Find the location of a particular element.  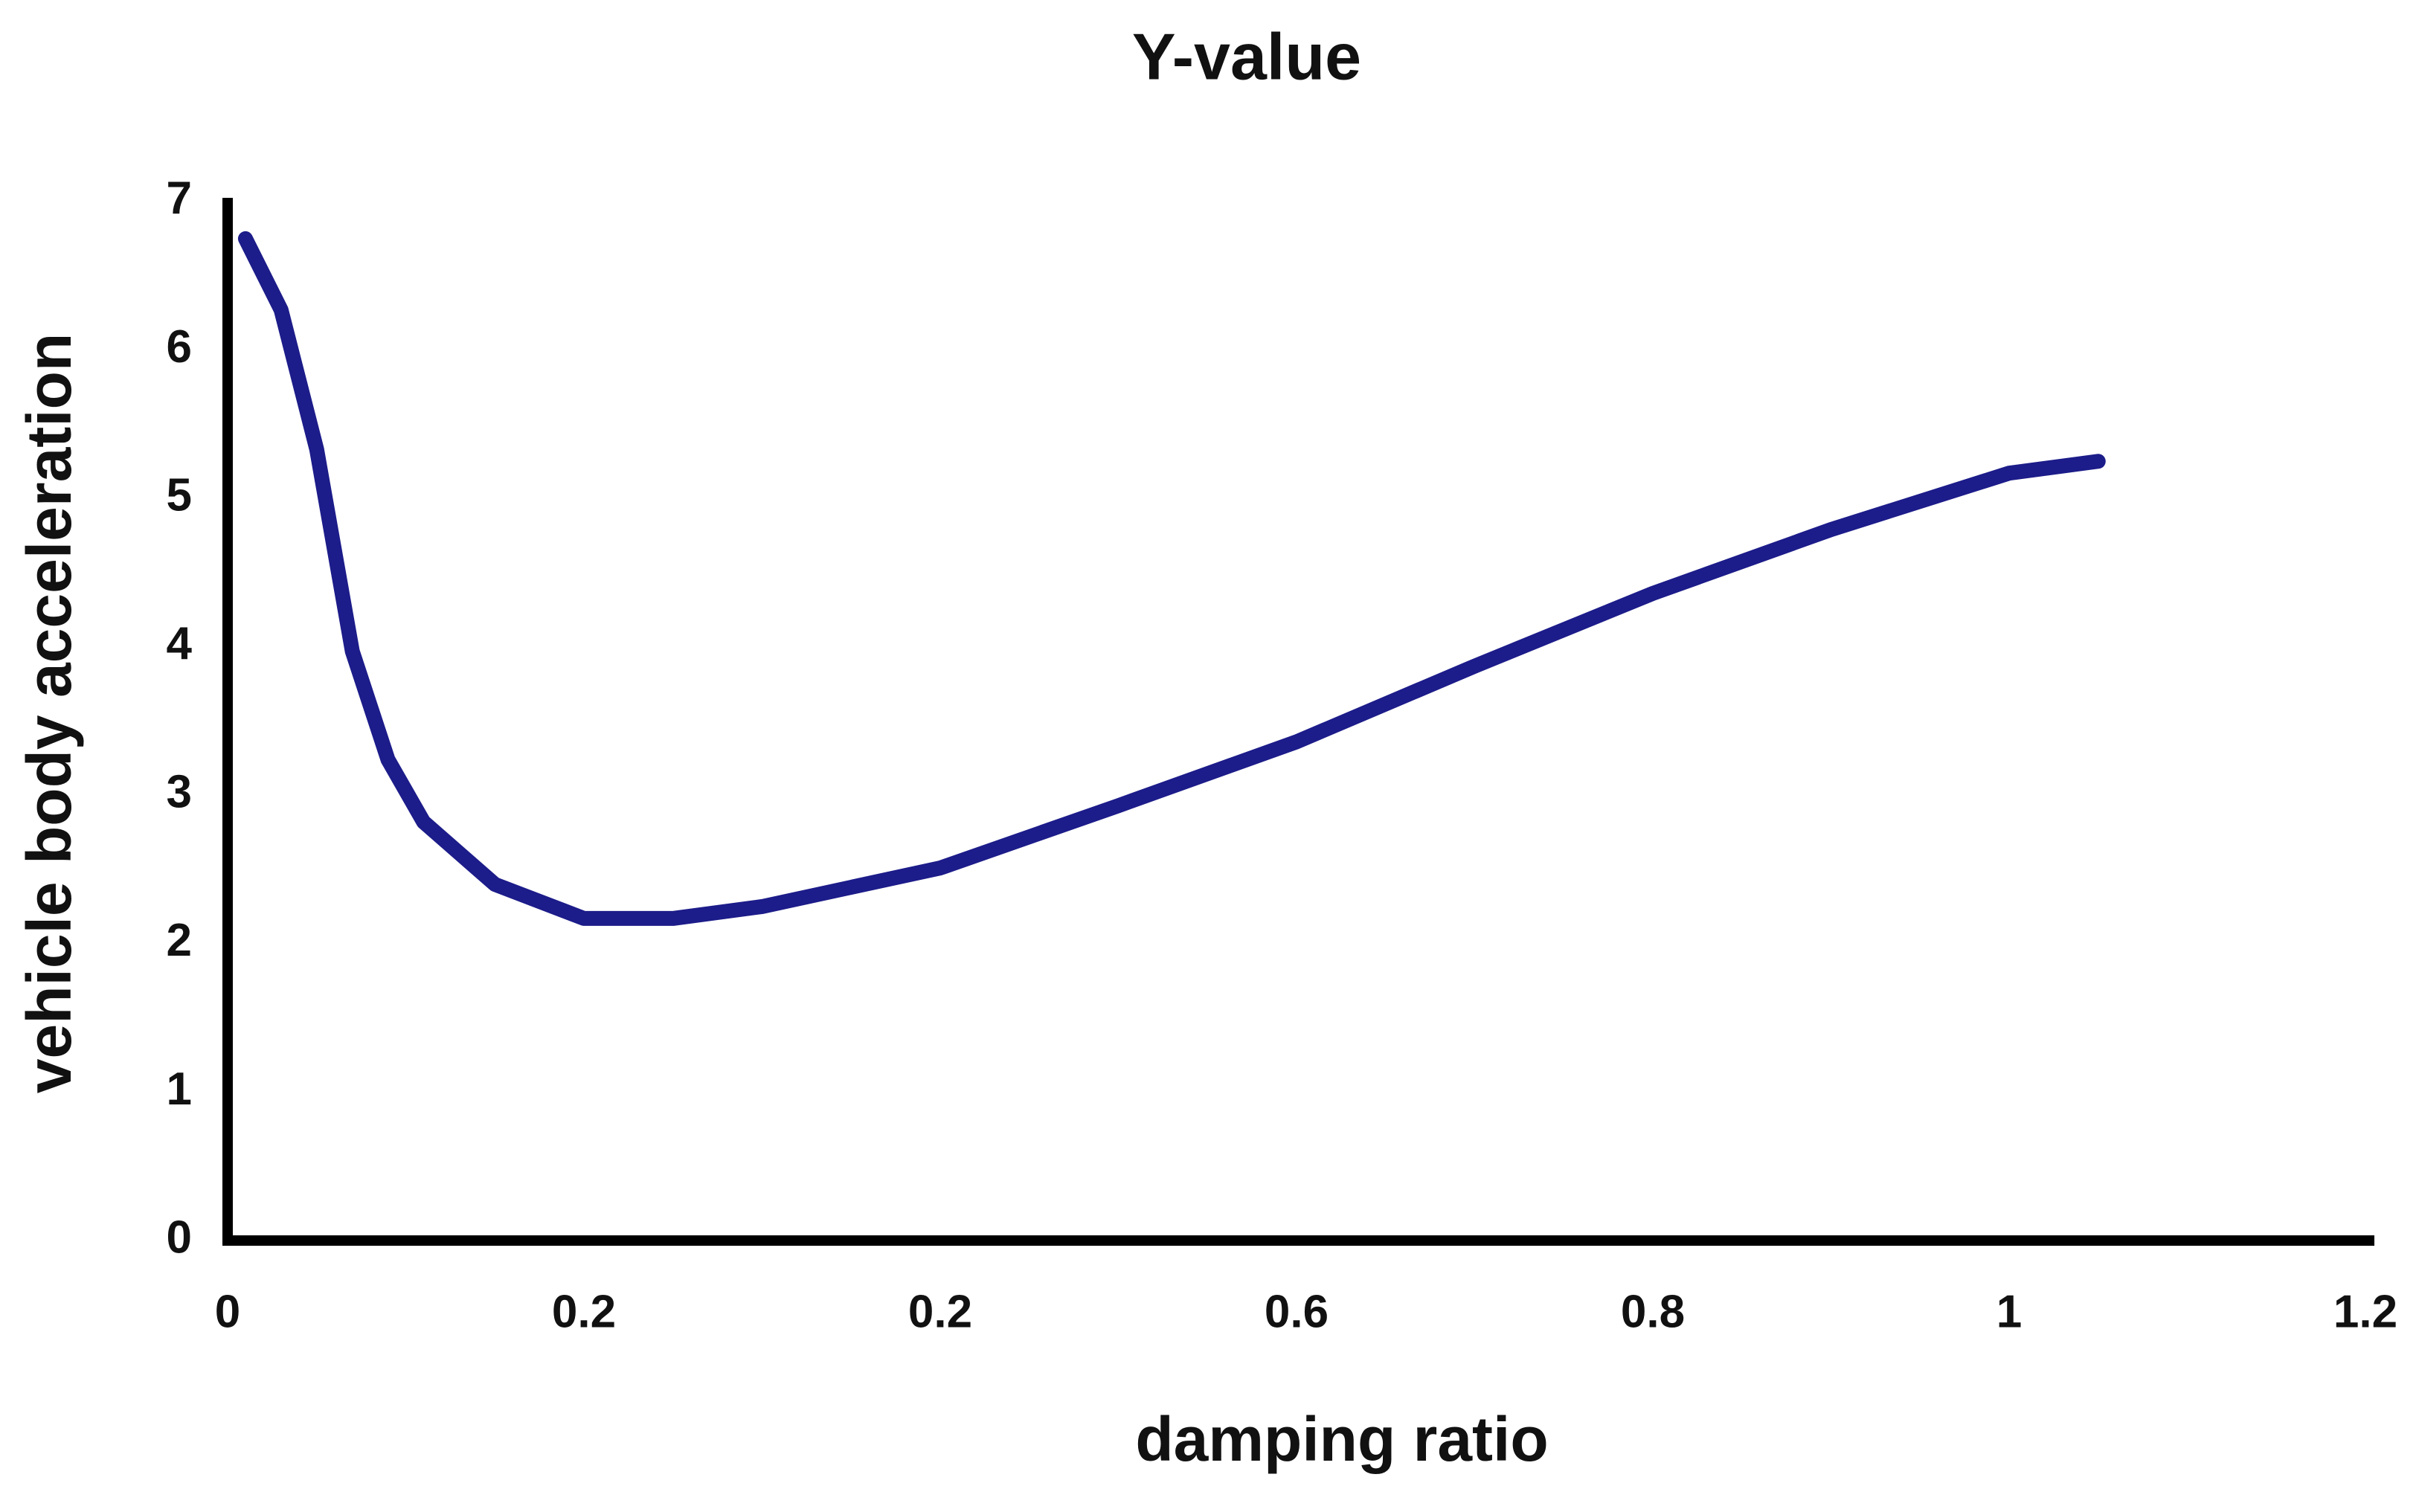

chart-title: Y-value is located at coordinates (1246, 56).